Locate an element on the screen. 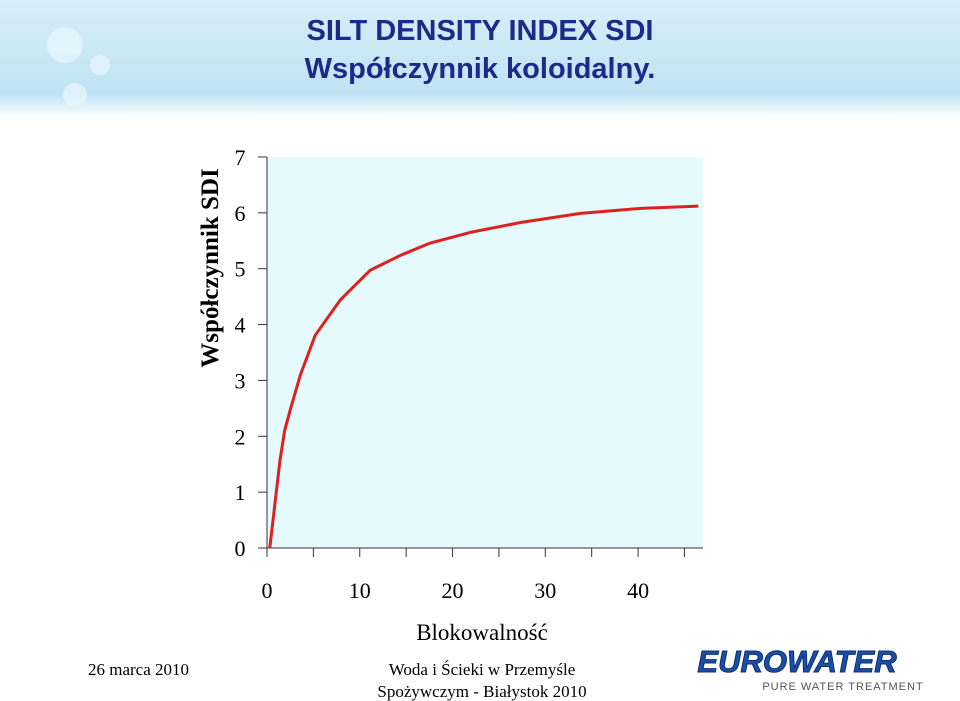 Image resolution: width=960 pixels, height=701 pixels. y-tick-label: 0 is located at coordinates (240, 548).